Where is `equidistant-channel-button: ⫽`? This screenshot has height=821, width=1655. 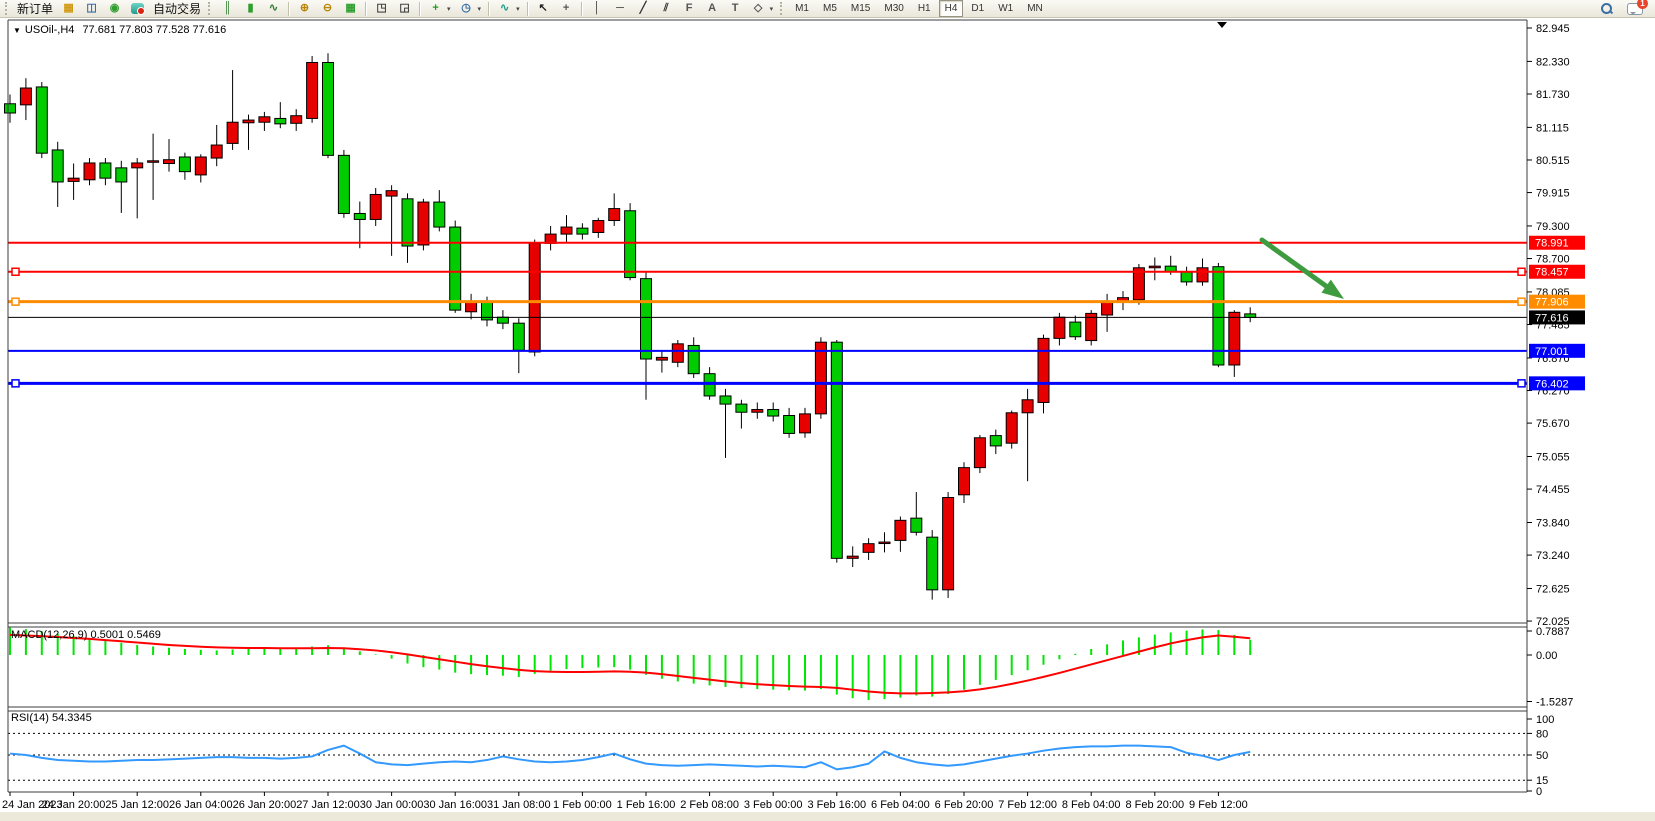
equidistant-channel-button: ⫽ is located at coordinates (666, 9).